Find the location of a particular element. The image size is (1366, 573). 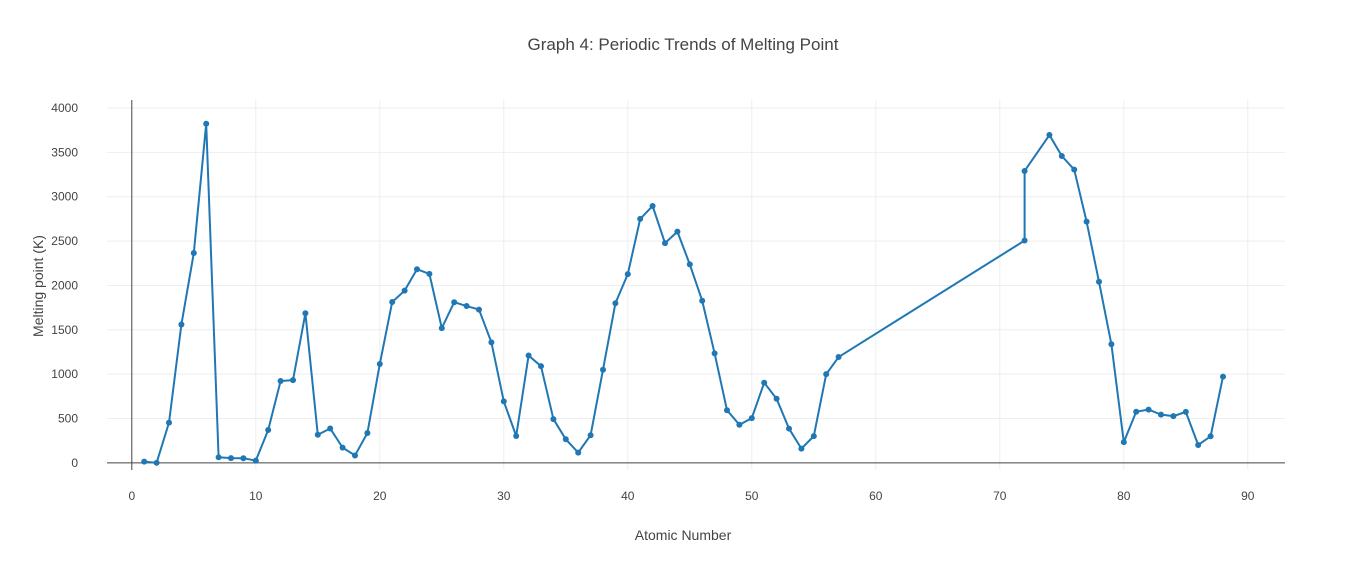

y-tick-label: 3500 is located at coordinates (64, 152).